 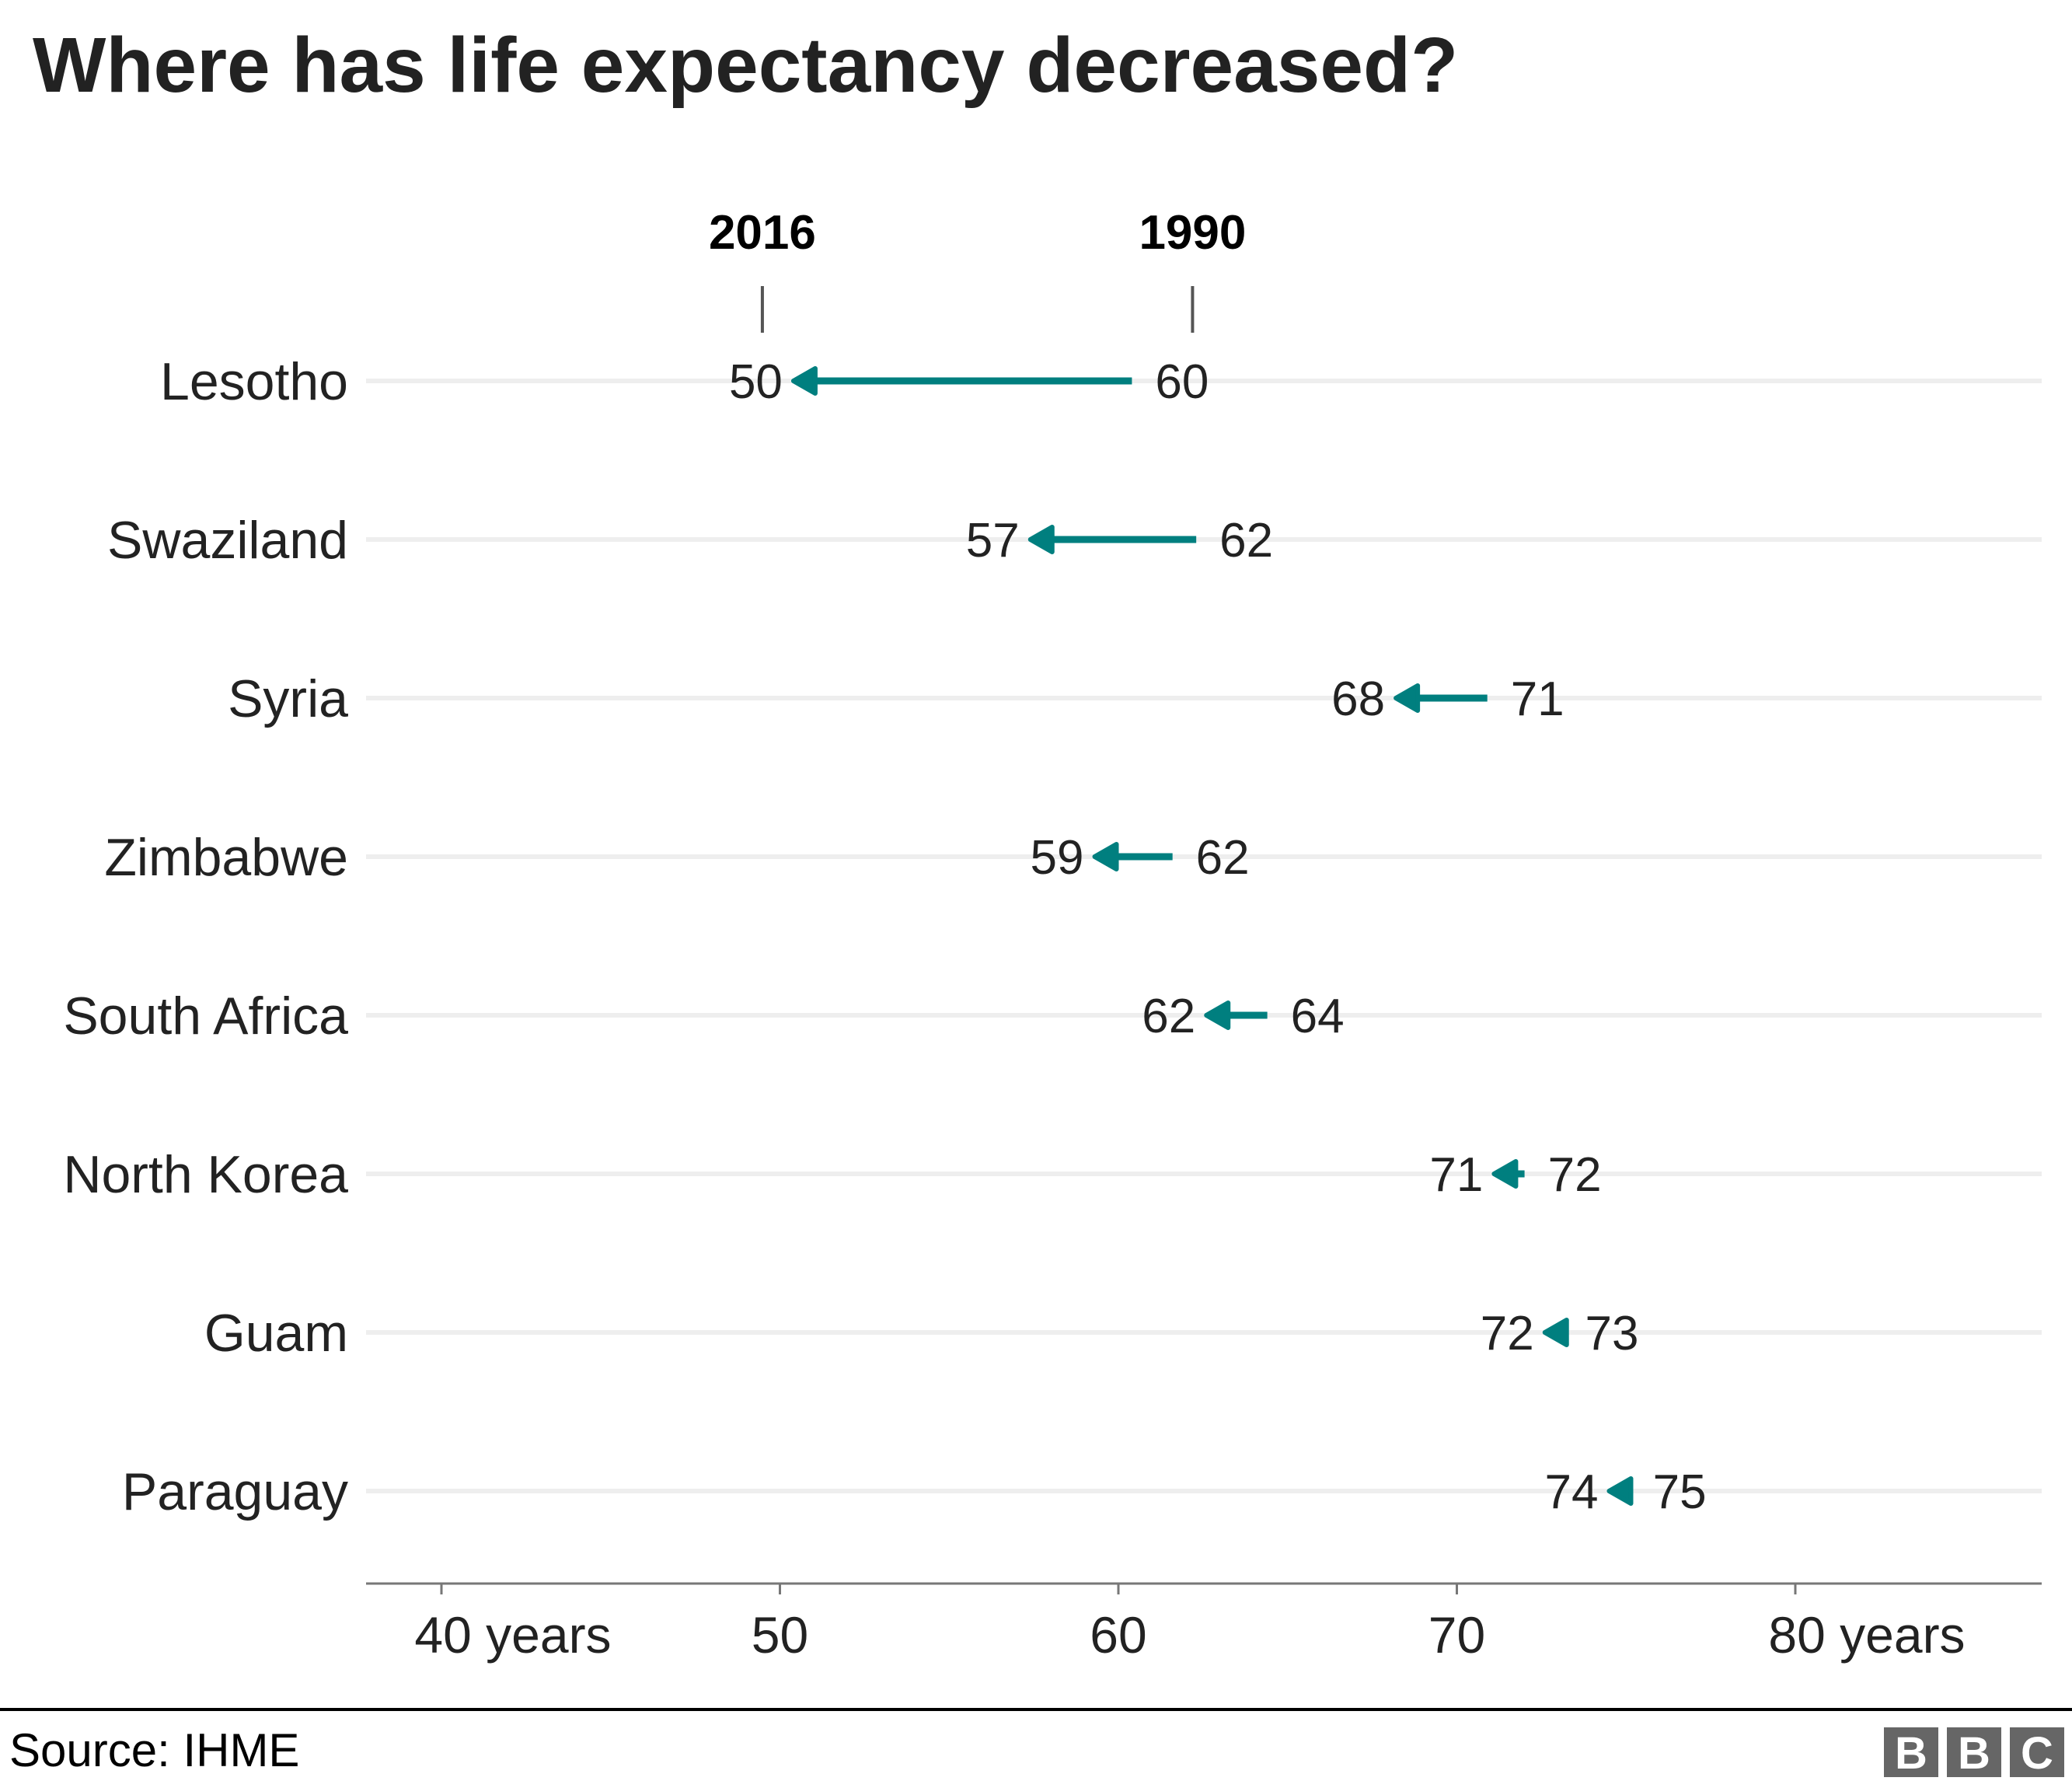 What do you see at coordinates (977, 269) in the screenshot?
I see `legend: 2016 1990` at bounding box center [977, 269].